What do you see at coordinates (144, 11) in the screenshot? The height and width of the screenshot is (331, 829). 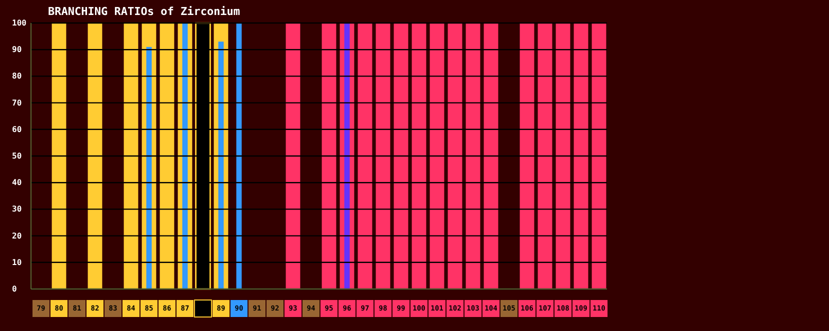 I see `chart-title: BRANCHING RATIOs of Zirconium` at bounding box center [144, 11].